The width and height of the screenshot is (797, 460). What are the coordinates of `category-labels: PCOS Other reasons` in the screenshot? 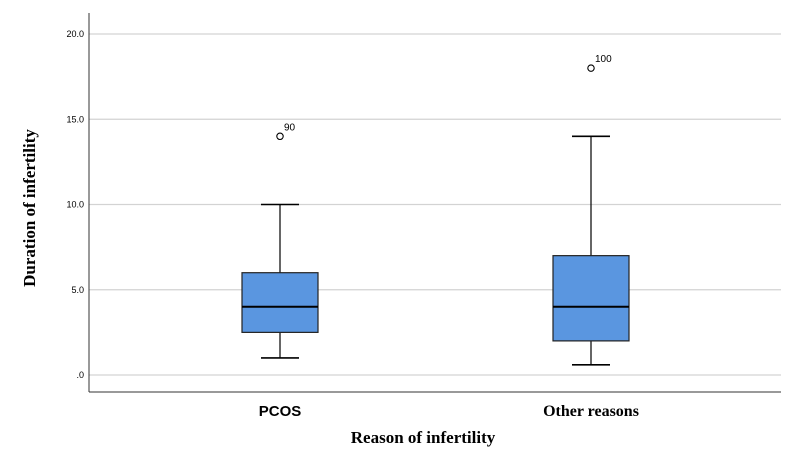 It's located at (449, 411).